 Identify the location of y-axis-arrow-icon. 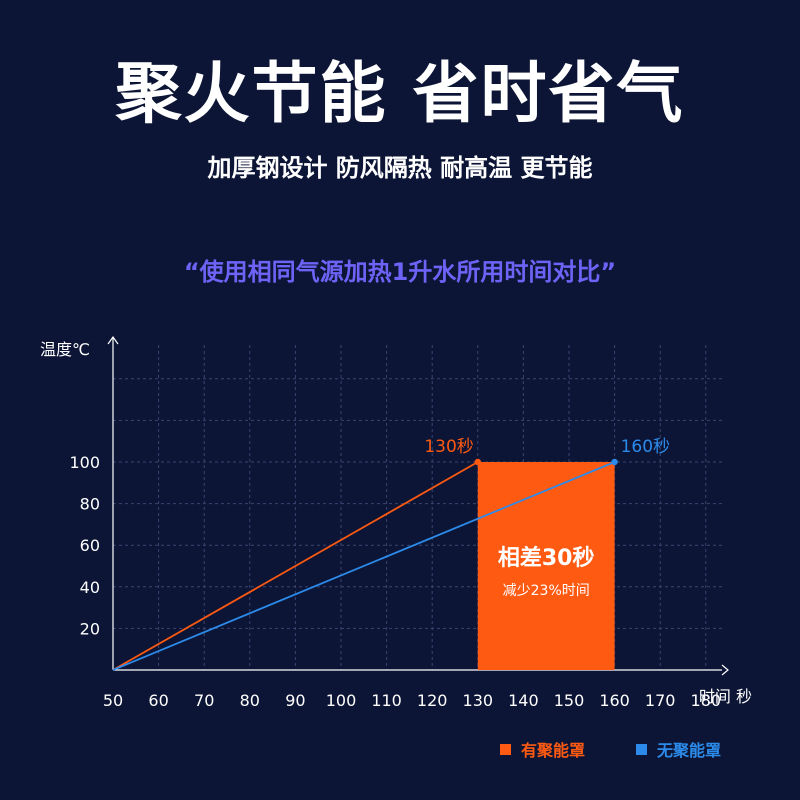
(113, 340).